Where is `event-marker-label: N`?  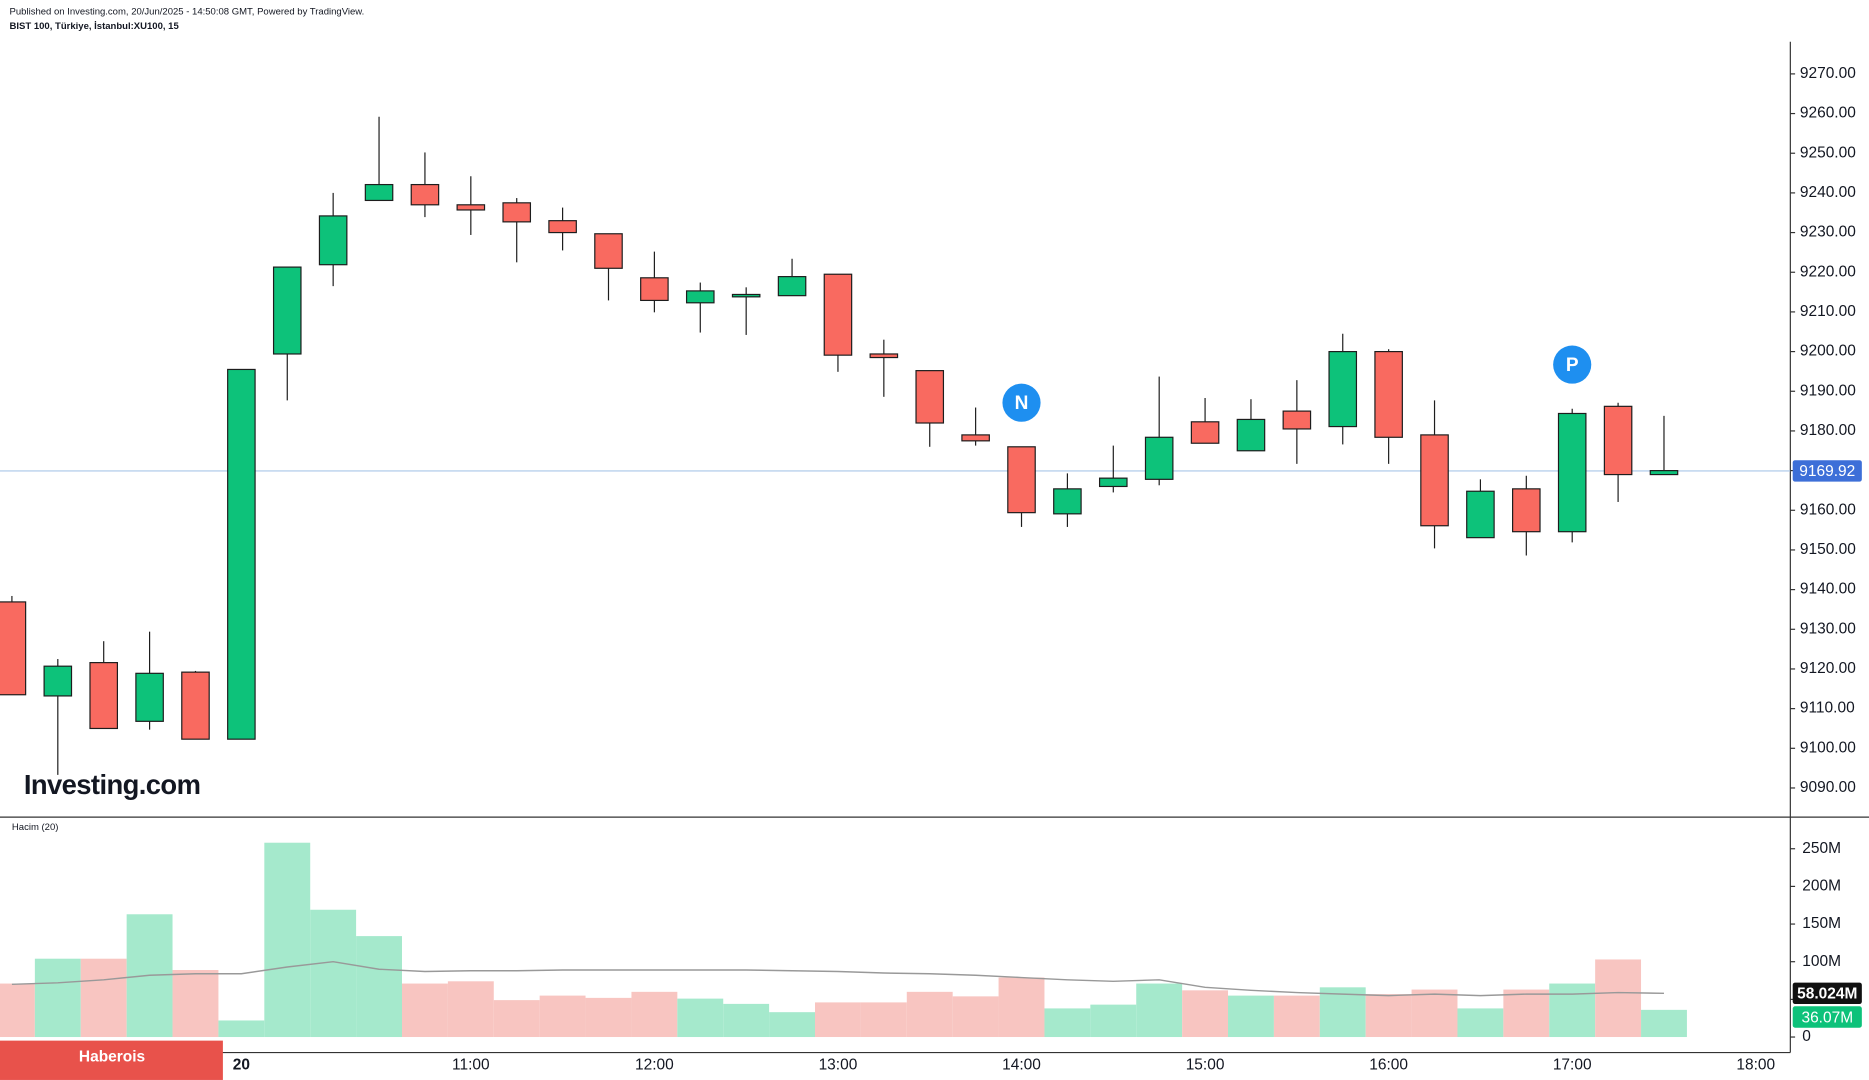 event-marker-label: N is located at coordinates (1022, 403).